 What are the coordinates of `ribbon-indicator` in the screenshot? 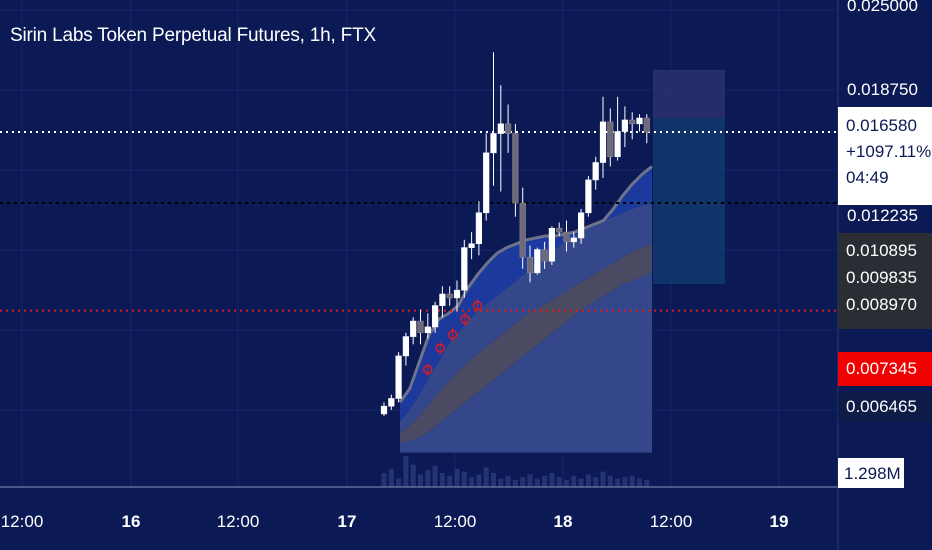 It's located at (525, 309).